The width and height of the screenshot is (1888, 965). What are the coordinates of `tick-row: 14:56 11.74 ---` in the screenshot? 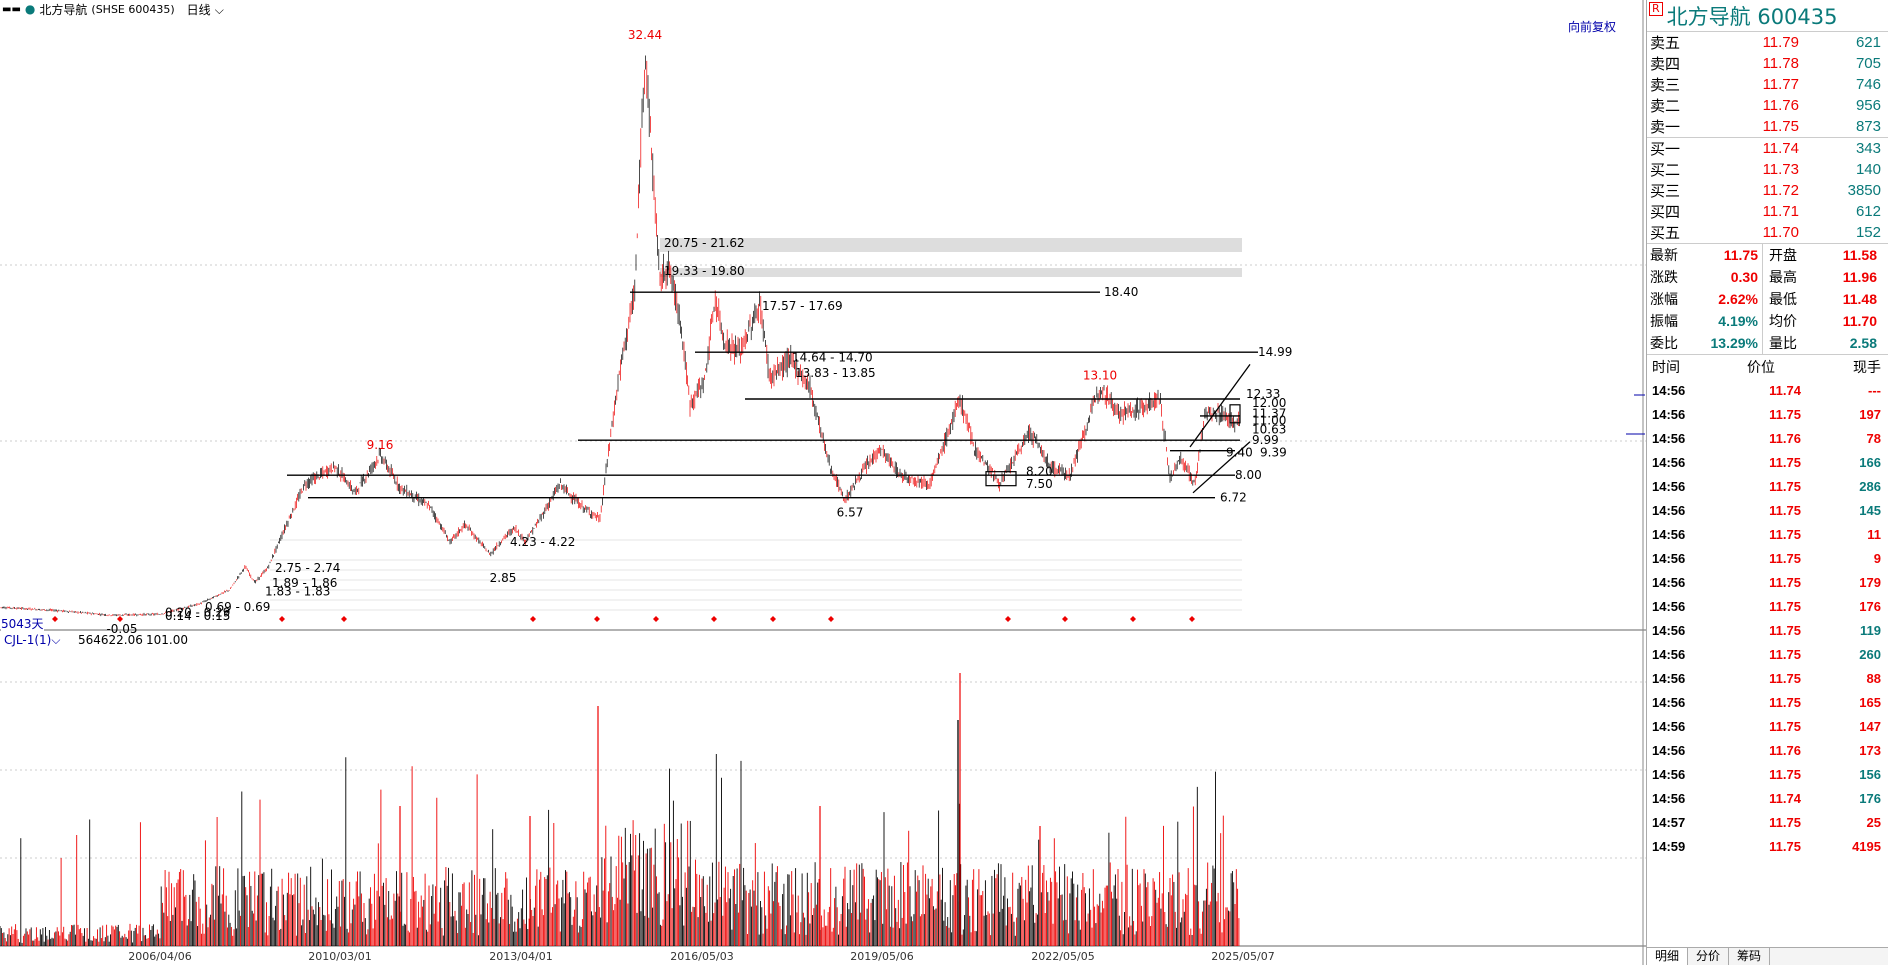 It's located at (1767, 390).